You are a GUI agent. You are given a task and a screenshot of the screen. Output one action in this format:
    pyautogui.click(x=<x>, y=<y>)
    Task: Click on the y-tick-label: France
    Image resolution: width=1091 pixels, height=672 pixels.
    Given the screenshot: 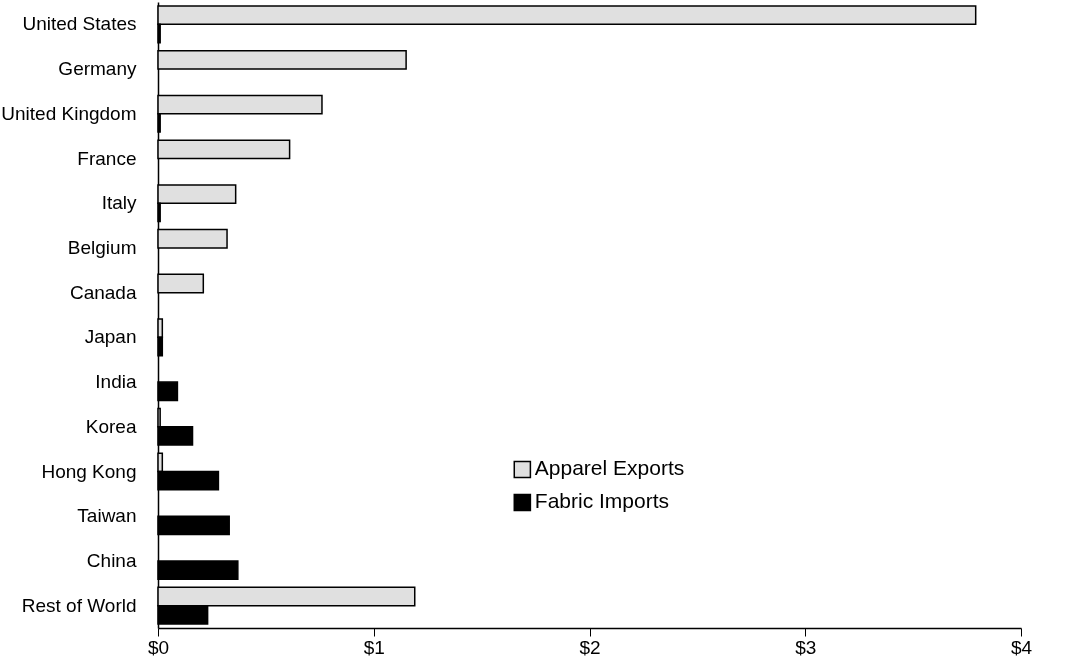 What is the action you would take?
    pyautogui.click(x=107, y=158)
    